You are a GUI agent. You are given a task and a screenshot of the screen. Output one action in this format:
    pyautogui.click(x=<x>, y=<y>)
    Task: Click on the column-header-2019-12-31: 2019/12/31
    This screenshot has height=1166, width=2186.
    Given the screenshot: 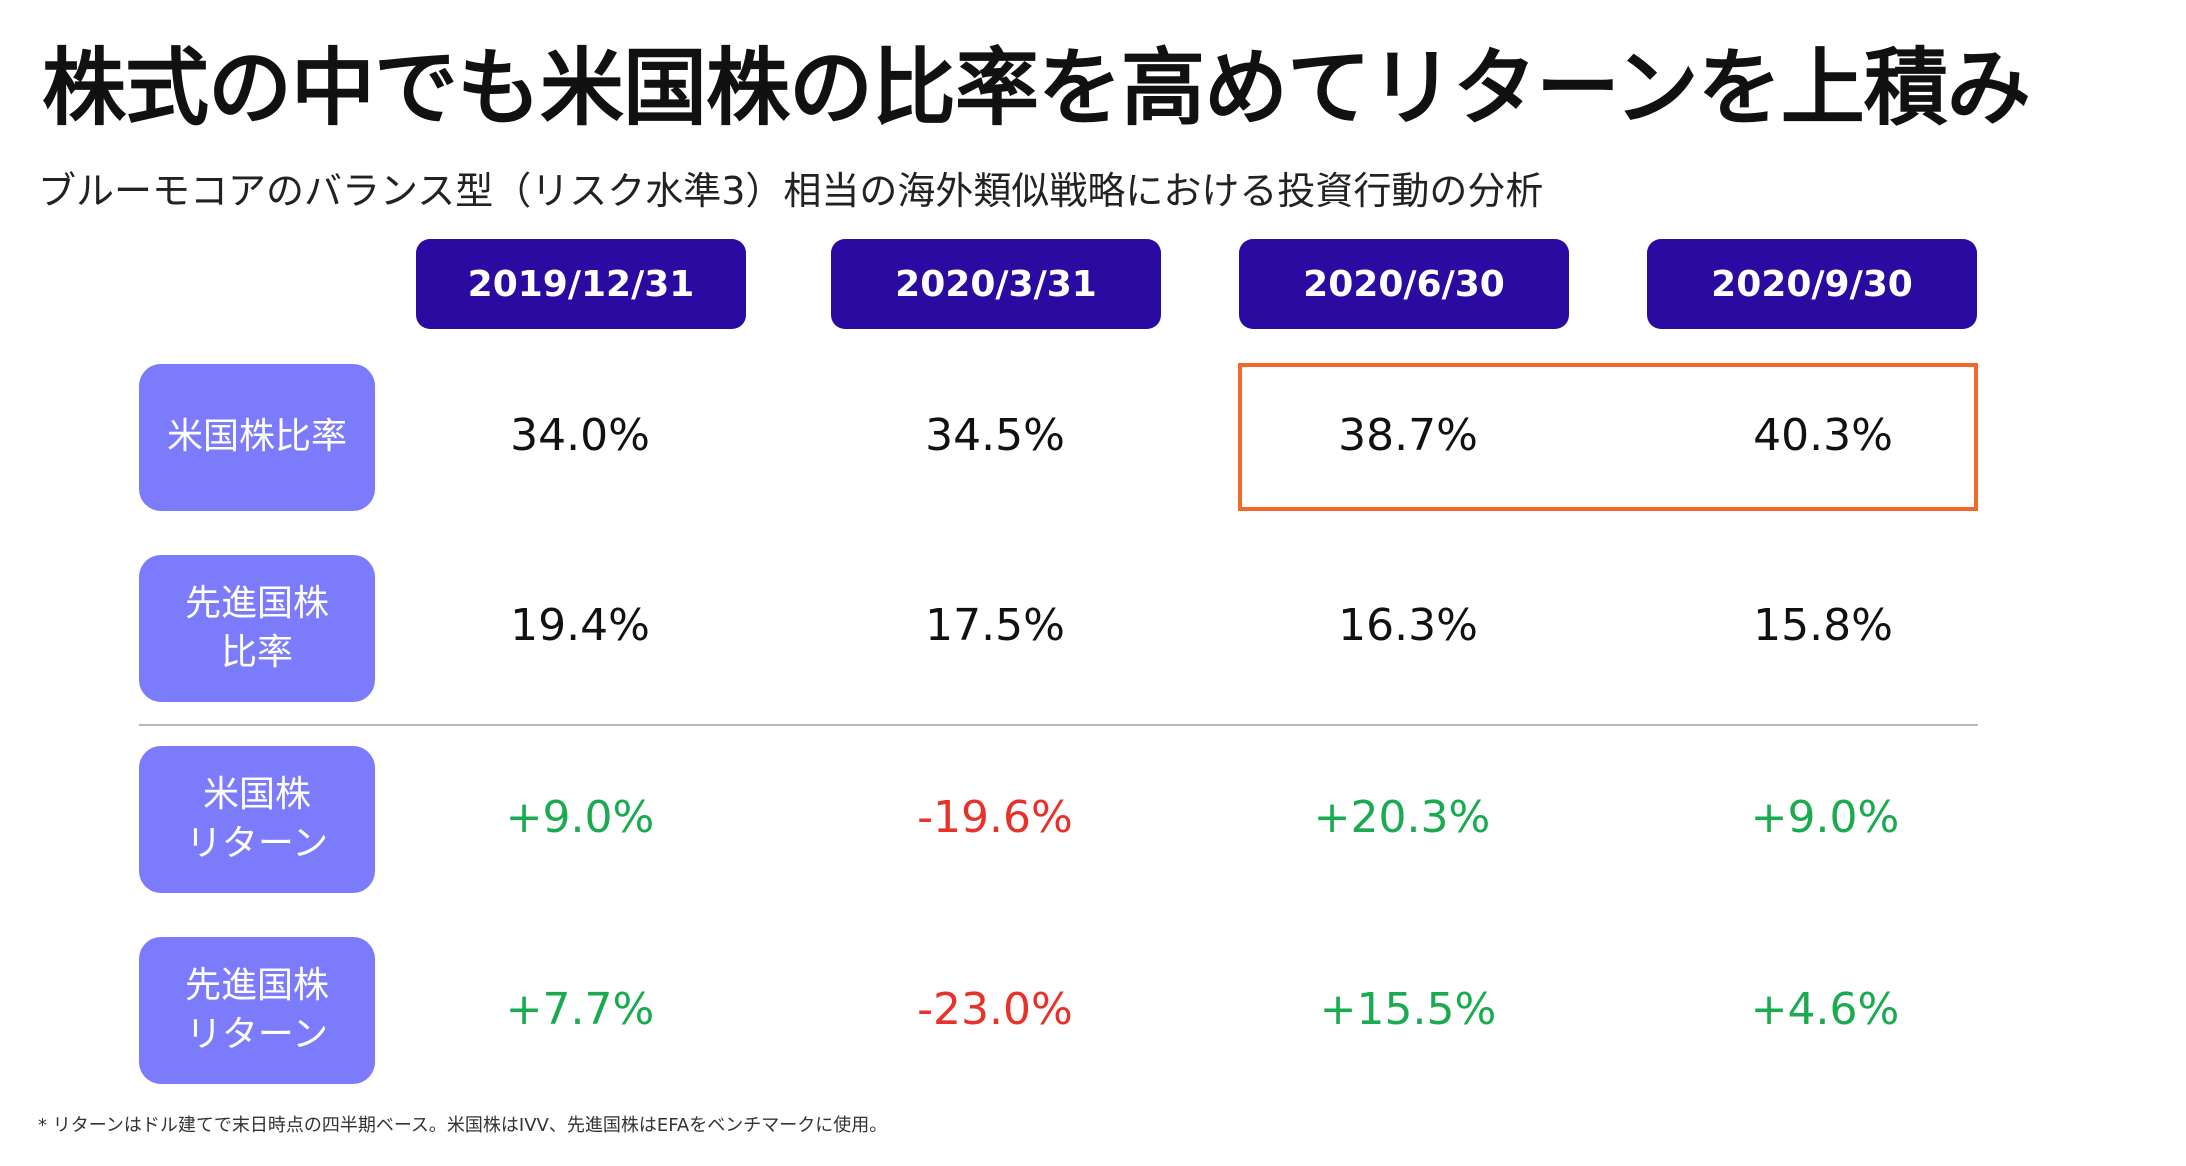 What is the action you would take?
    pyautogui.click(x=581, y=284)
    